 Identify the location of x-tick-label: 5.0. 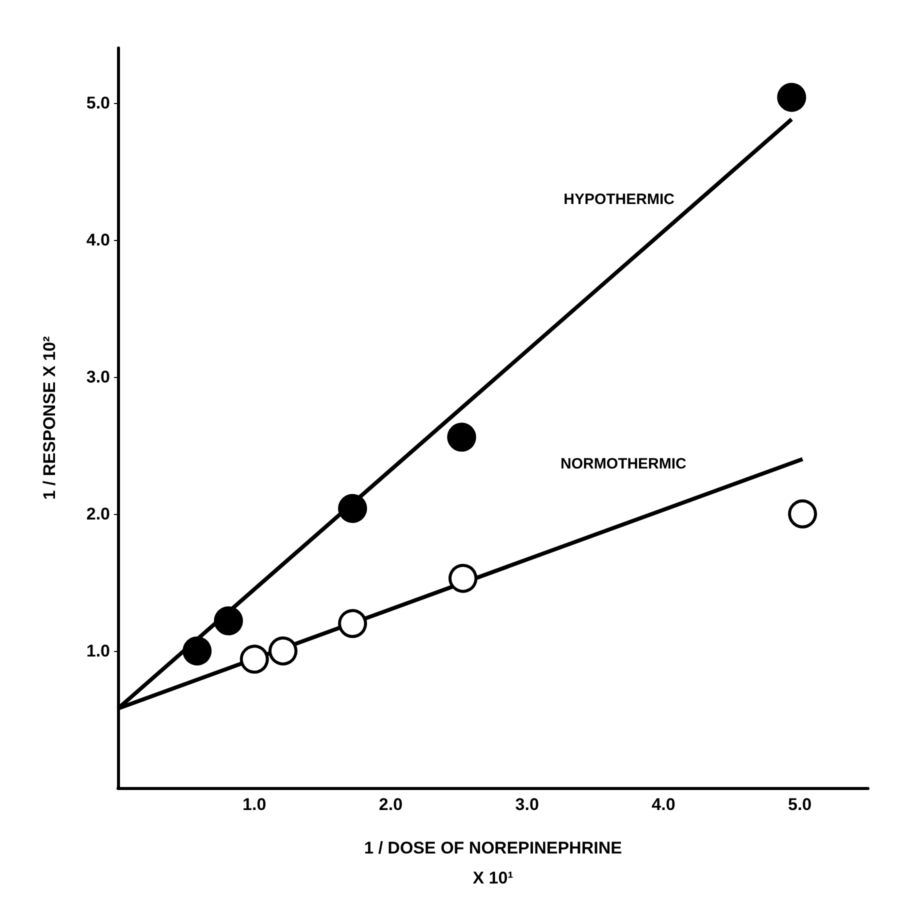
(800, 804).